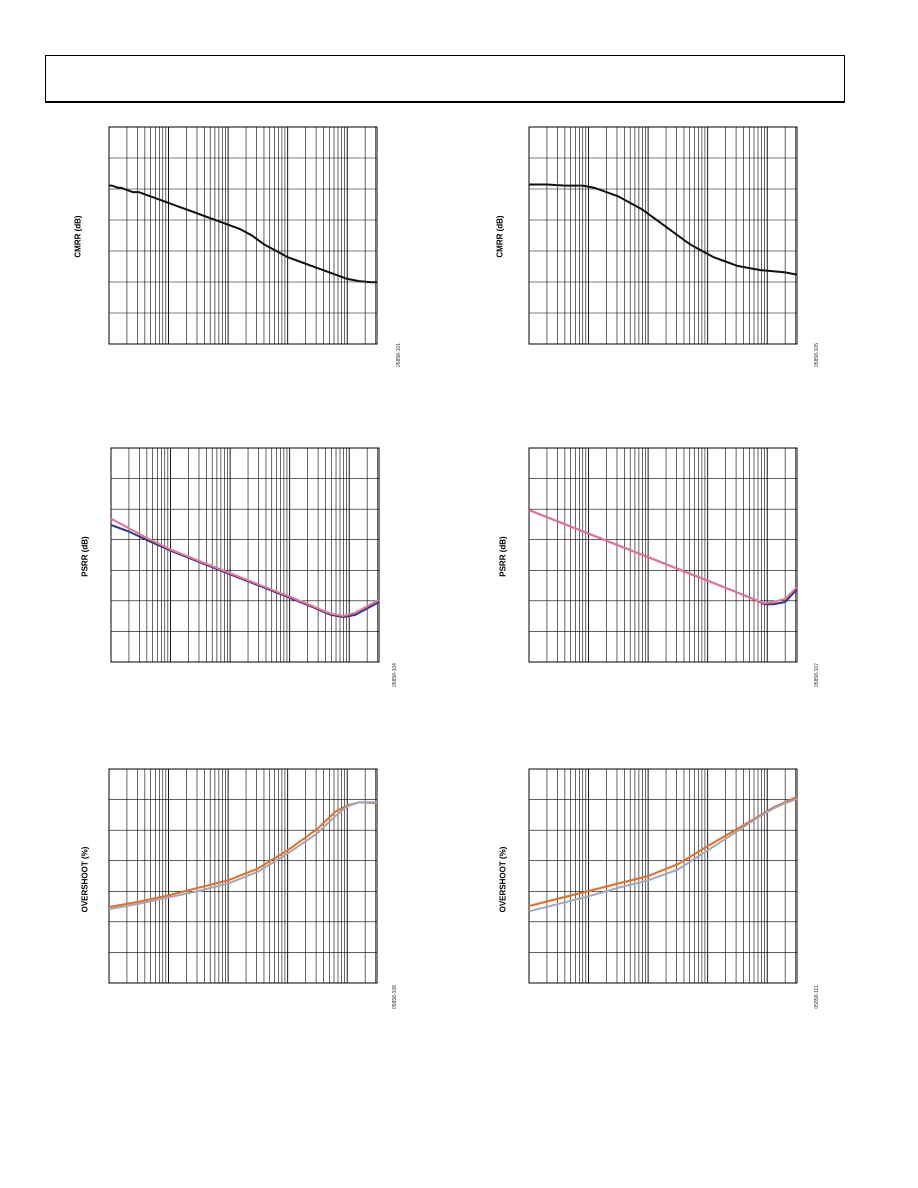  I want to click on chart-panel: OVERSHOOT (%) 05858-111, so click(655, 890).